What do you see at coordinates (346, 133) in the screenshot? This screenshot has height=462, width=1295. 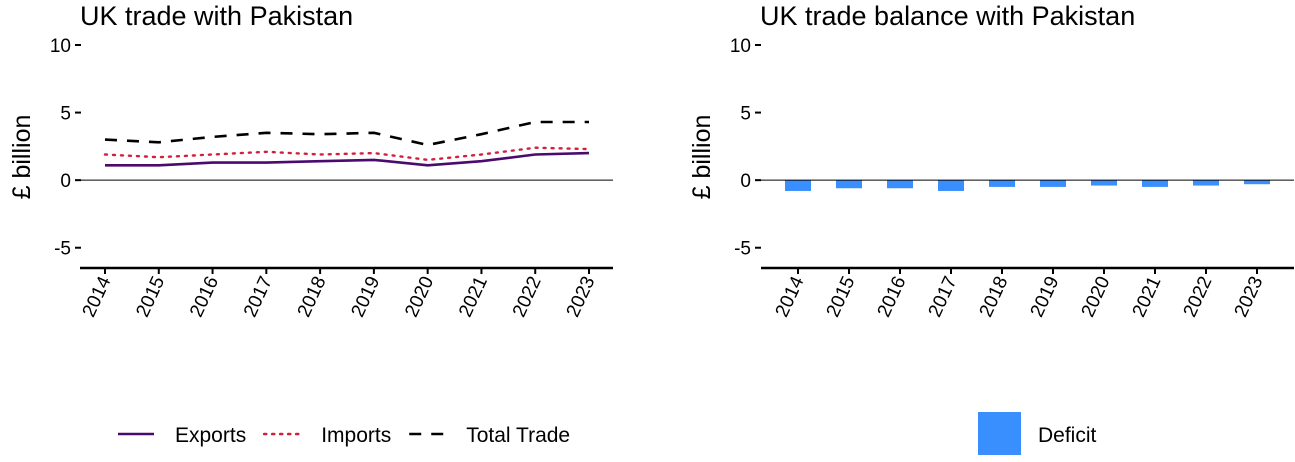 I see `series-line-total-trade` at bounding box center [346, 133].